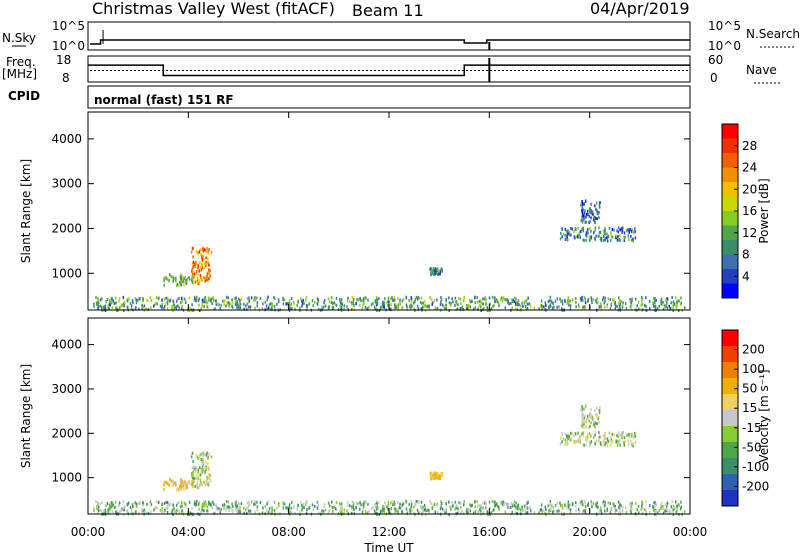  What do you see at coordinates (26, 416) in the screenshot?
I see `velocity-ylabel: Slant Range [km]` at bounding box center [26, 416].